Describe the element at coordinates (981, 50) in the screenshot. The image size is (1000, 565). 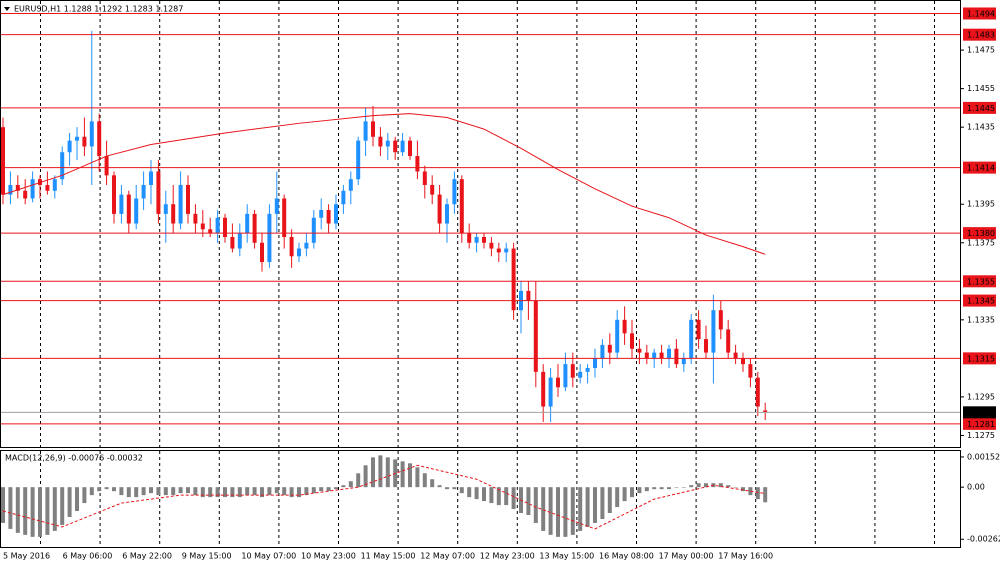
I see `y-tick-label: 1.1475` at that location.